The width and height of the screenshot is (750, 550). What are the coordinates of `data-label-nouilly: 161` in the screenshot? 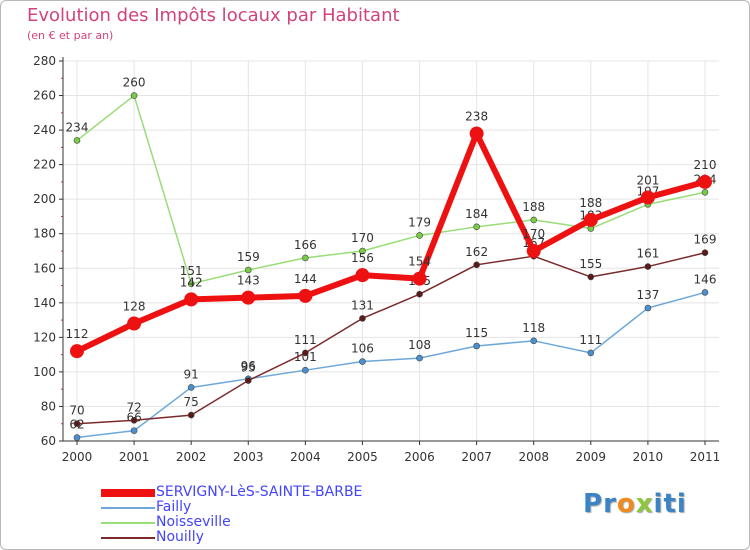 It's located at (647, 254).